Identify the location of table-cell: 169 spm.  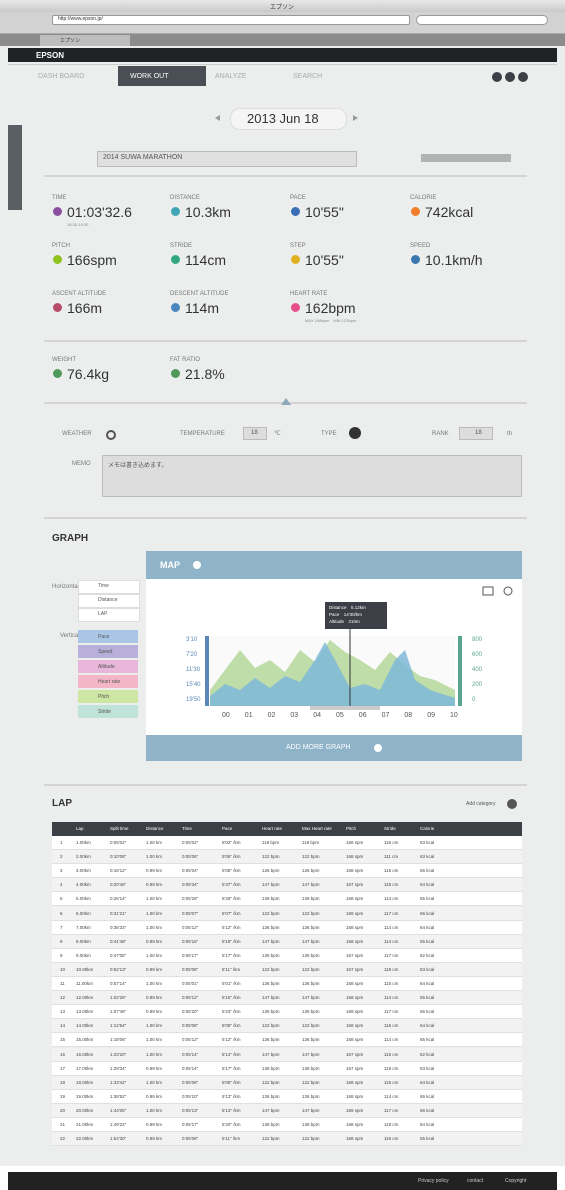
(355, 1110).